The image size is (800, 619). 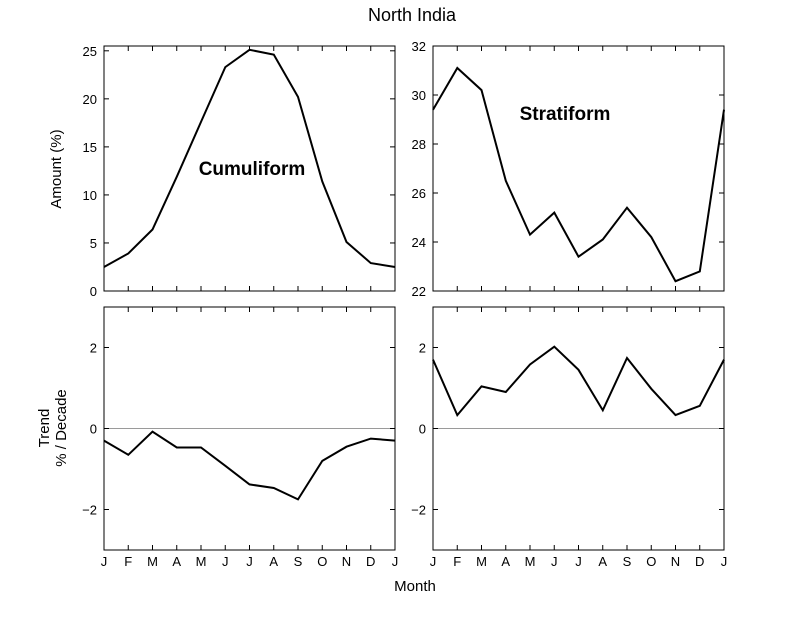 I want to click on y-tick-label: 20, so click(x=90, y=99).